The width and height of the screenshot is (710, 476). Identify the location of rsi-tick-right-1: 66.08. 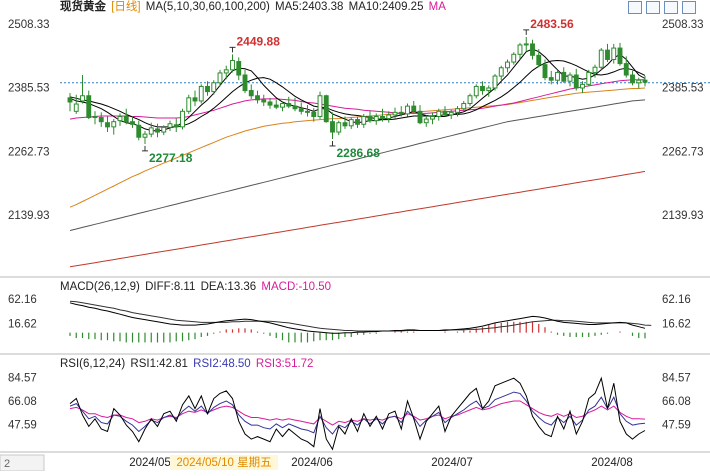
(676, 402).